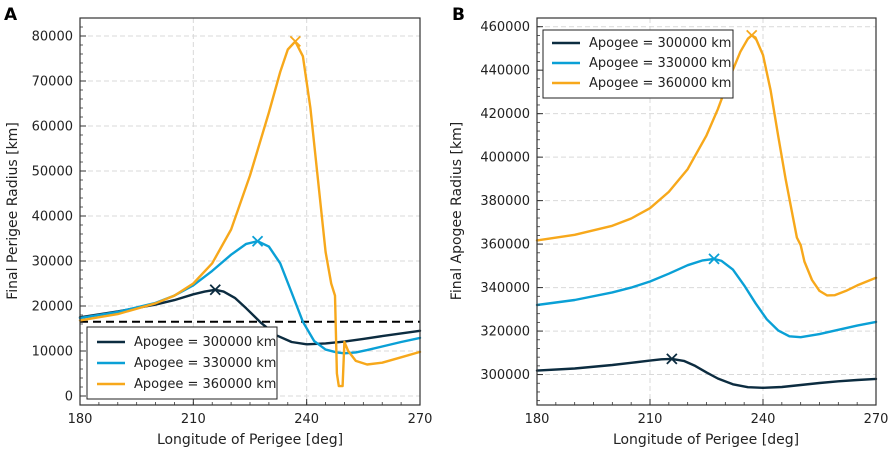 This screenshot has height=453, width=892. I want to click on panel-b-ytick-label: 300000, so click(505, 375).